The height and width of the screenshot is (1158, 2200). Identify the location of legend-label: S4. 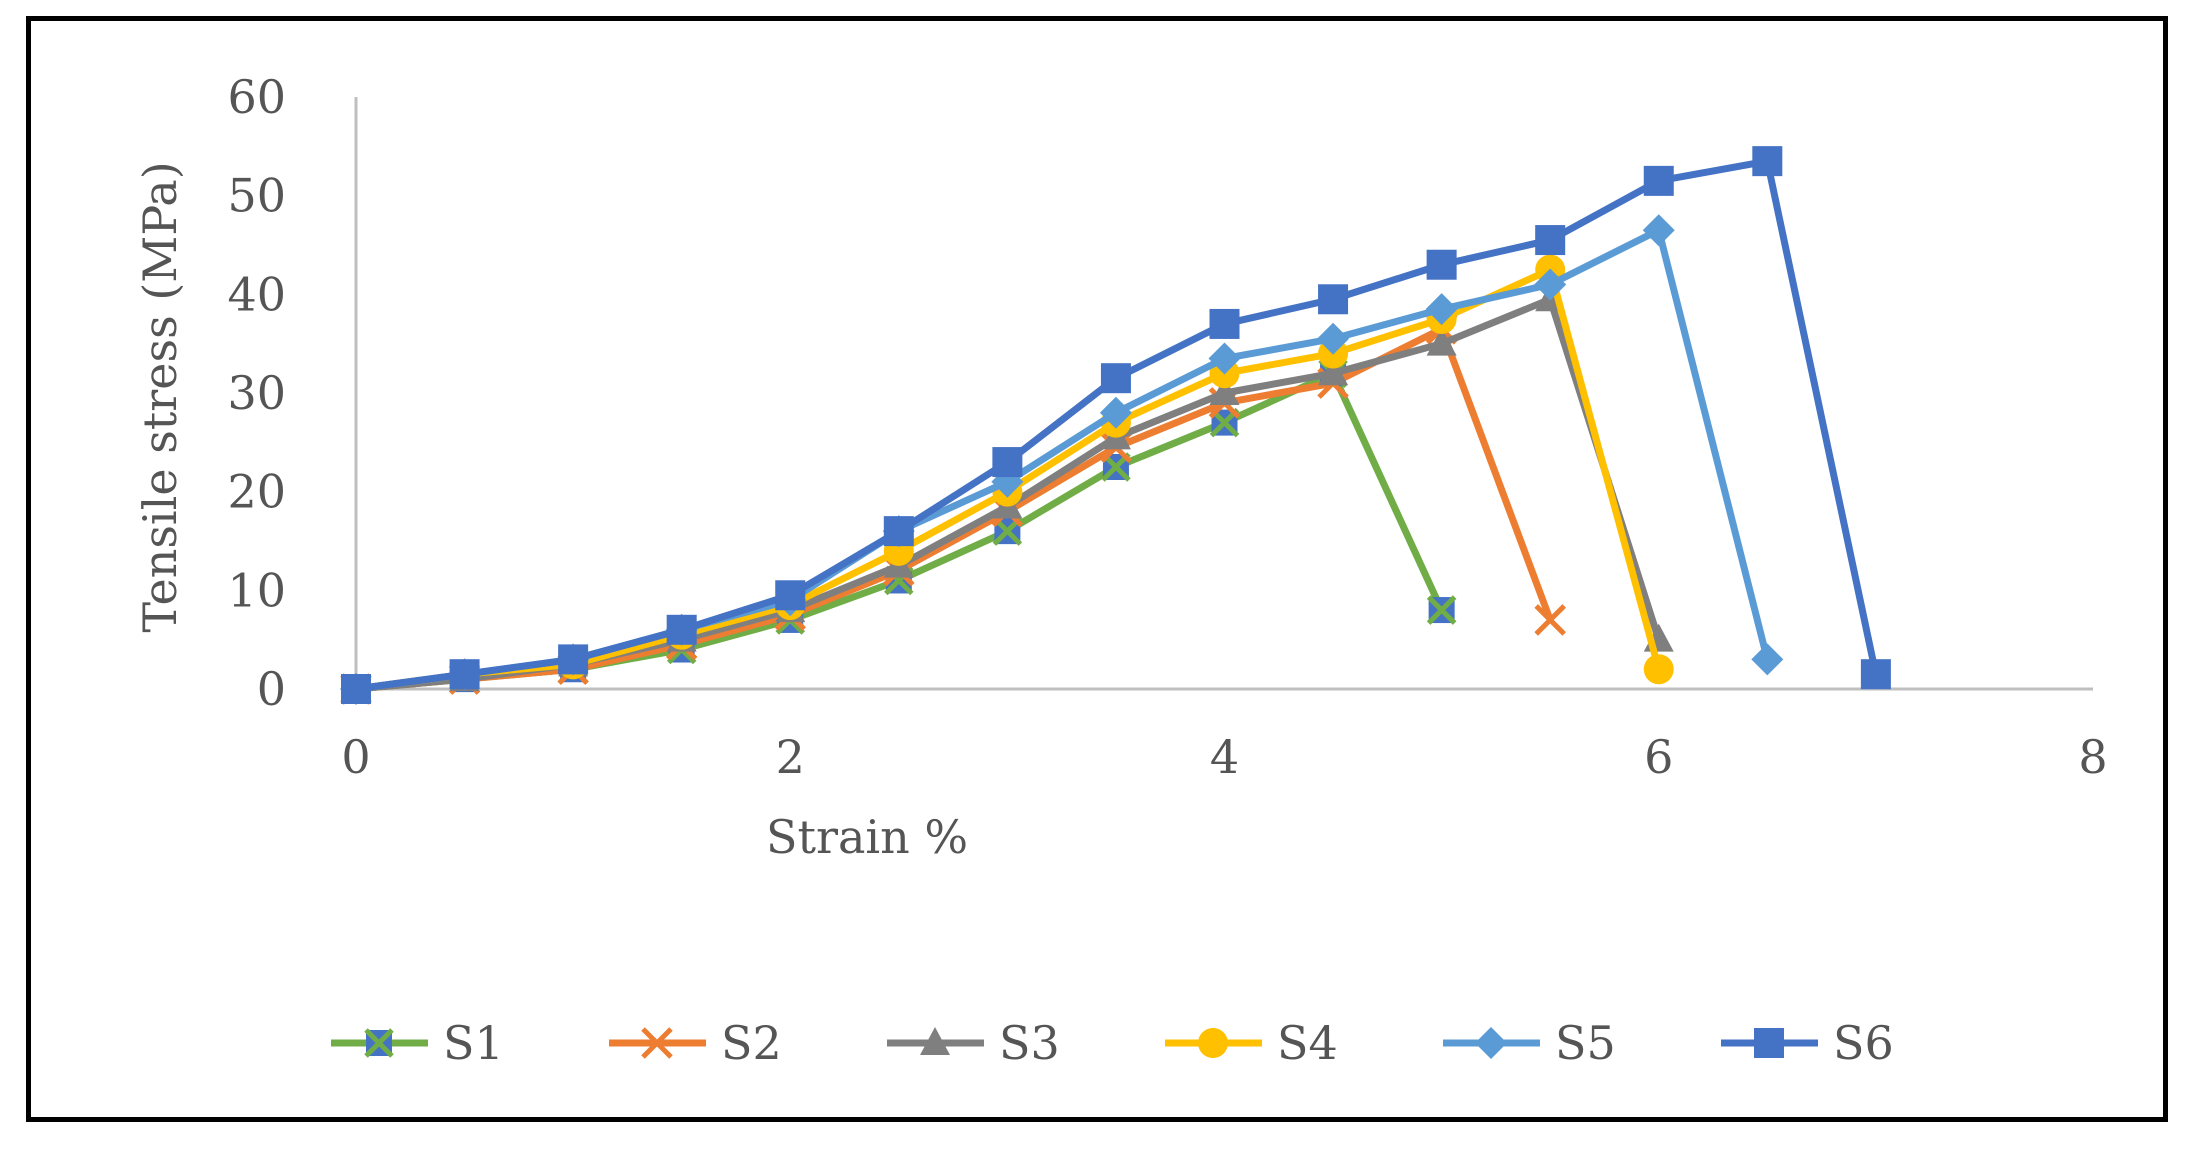
(1307, 1043).